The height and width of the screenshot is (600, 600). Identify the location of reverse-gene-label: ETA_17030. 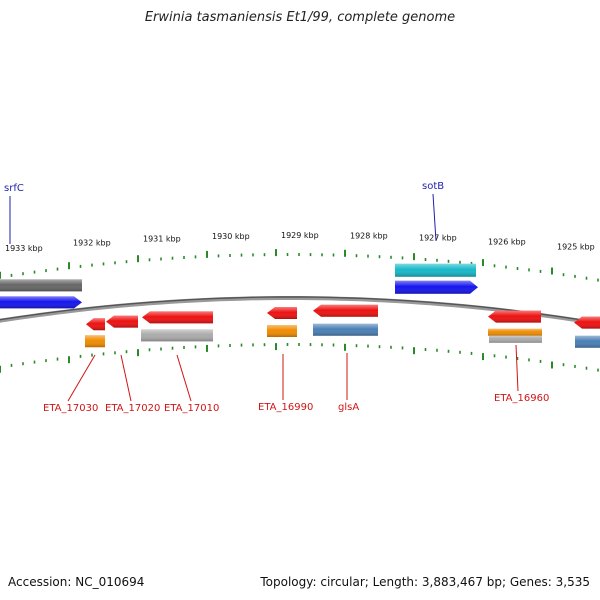
(70, 408).